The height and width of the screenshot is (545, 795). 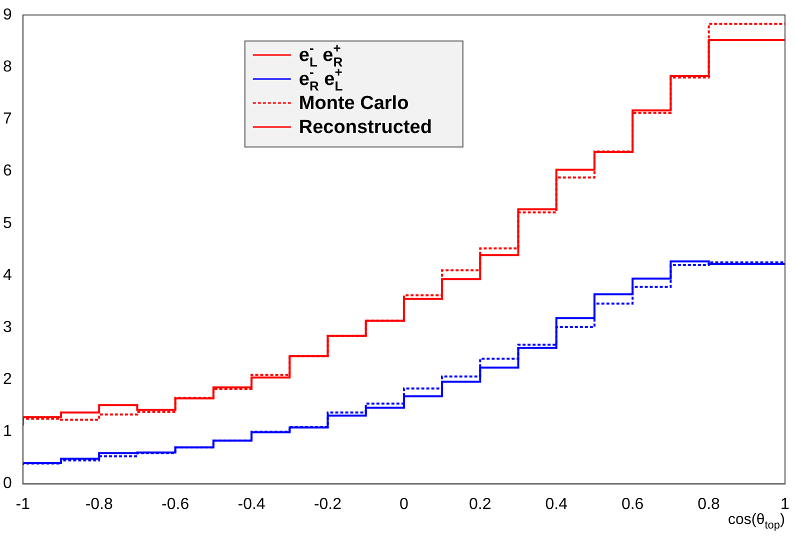 I want to click on x-tick-label: -0.4, so click(x=252, y=504).